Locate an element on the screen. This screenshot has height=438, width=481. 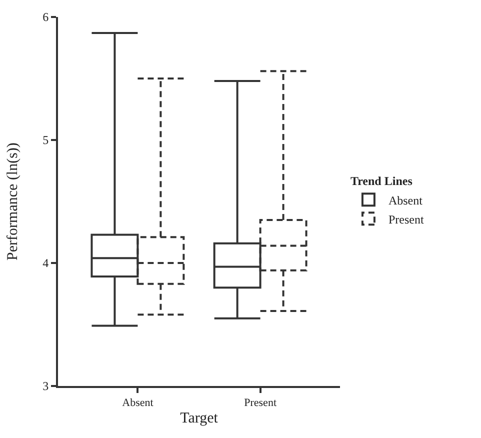
x-axis-title: Target is located at coordinates (199, 418).